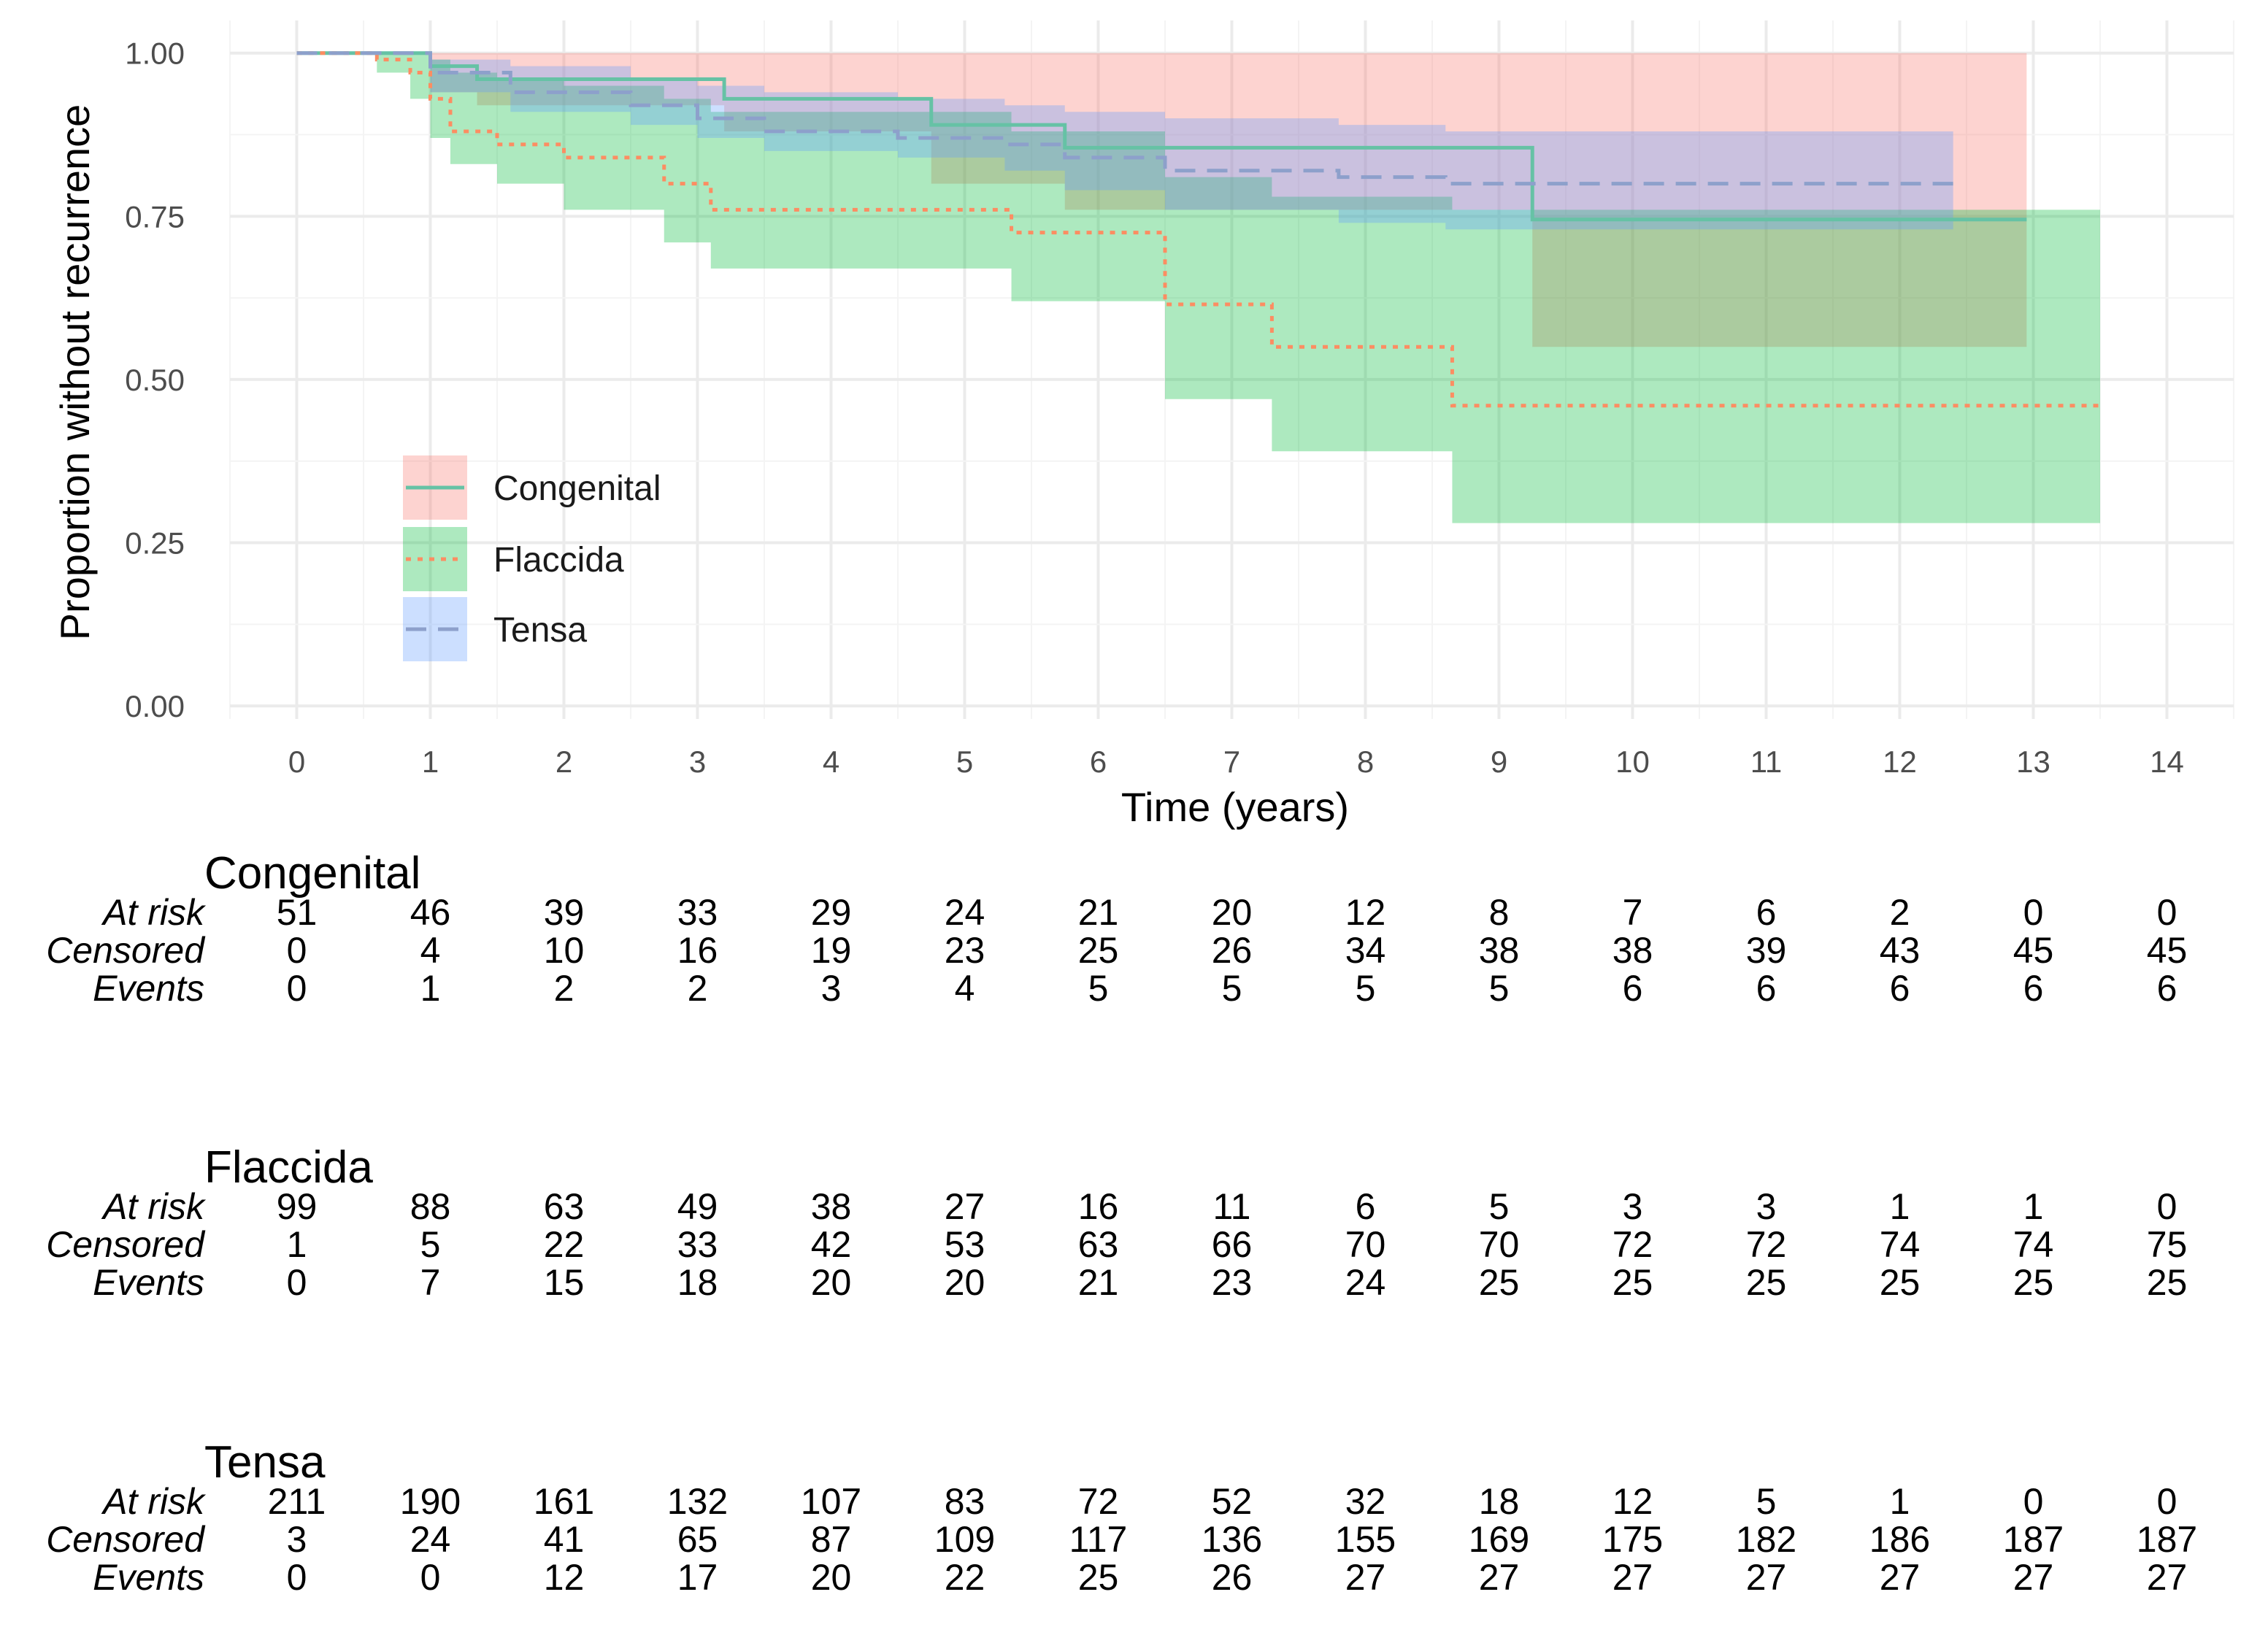 The width and height of the screenshot is (2268, 1627). What do you see at coordinates (564, 912) in the screenshot?
I see `risk-table-cell: 39` at bounding box center [564, 912].